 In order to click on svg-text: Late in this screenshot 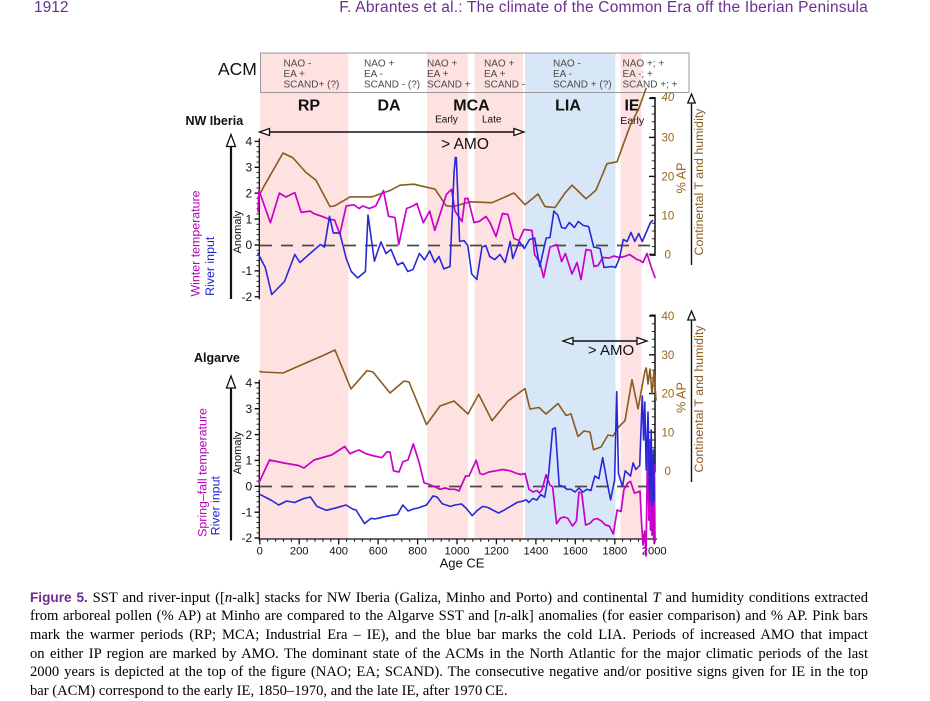, I will do `click(492, 120)`.